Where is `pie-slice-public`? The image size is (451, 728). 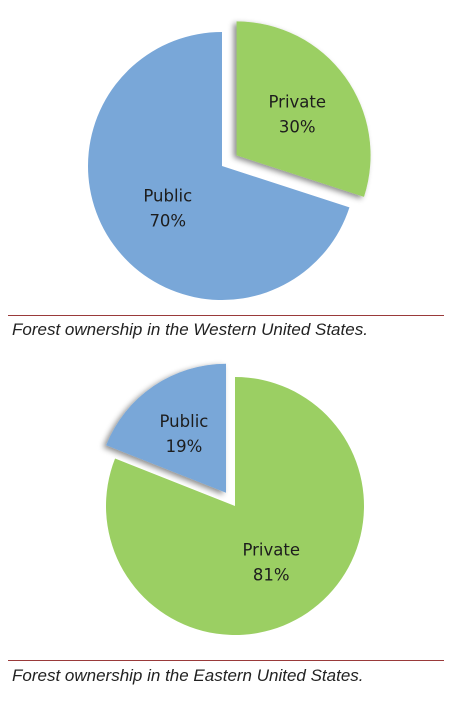
pie-slice-public is located at coordinates (166, 428).